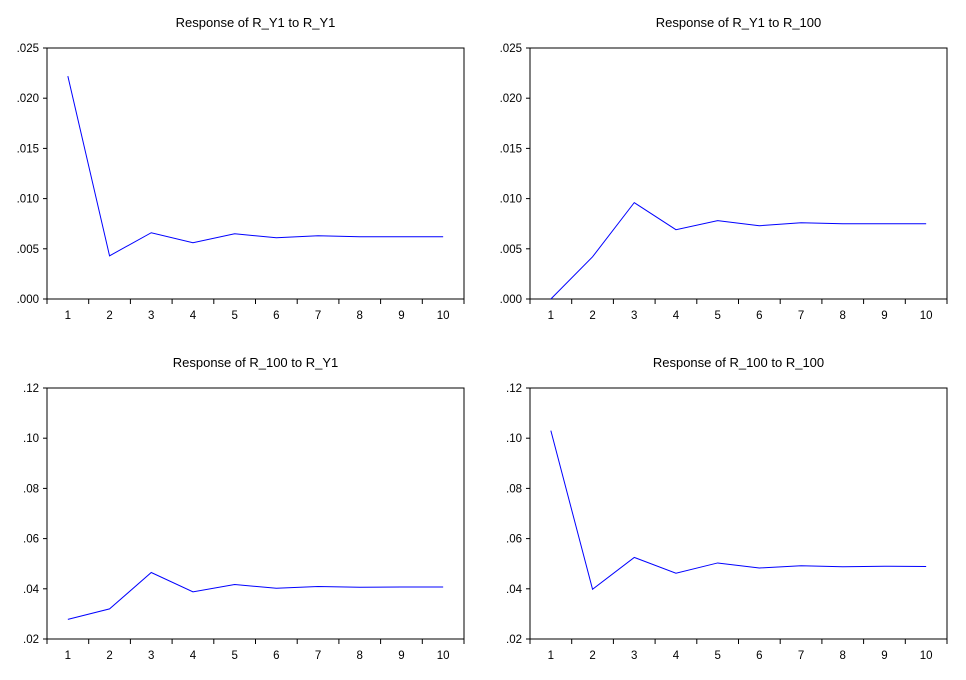  I want to click on chart-title: Response of R_100 to R_100, so click(738, 362).